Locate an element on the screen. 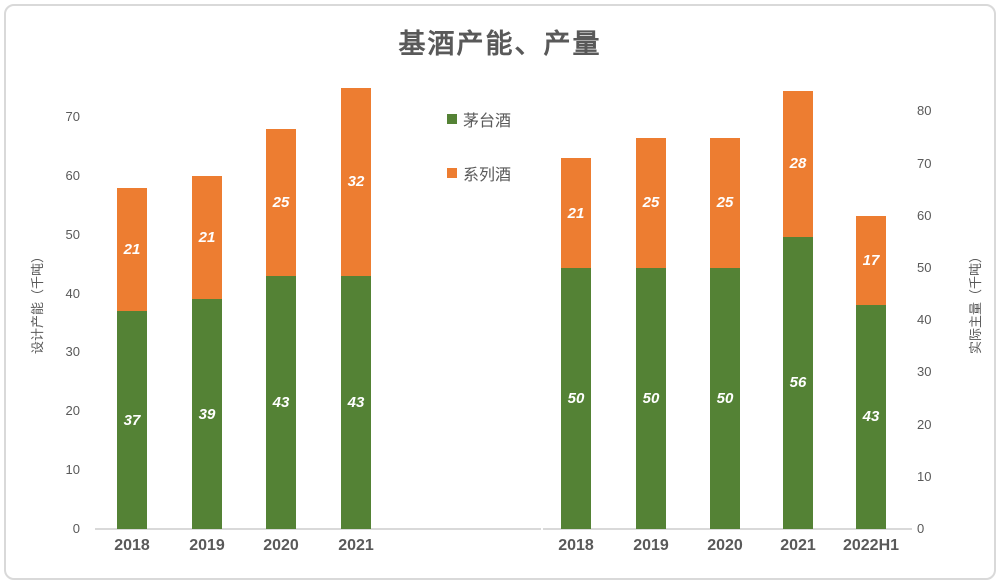 The height and width of the screenshot is (584, 1000). bar-value-label: 37 is located at coordinates (132, 420).